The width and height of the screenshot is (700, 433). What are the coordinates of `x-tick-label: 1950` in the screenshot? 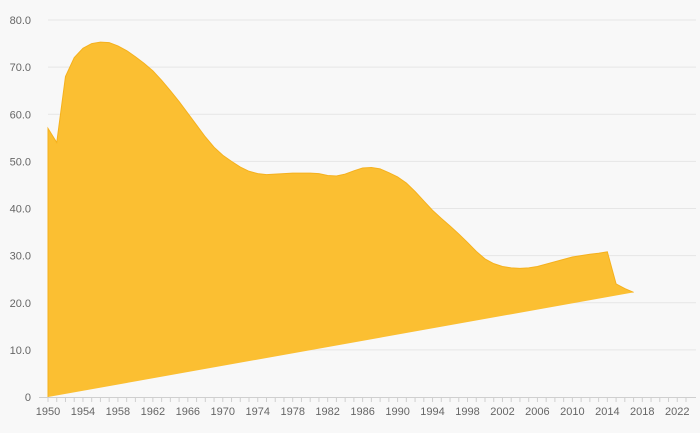 It's located at (48, 412).